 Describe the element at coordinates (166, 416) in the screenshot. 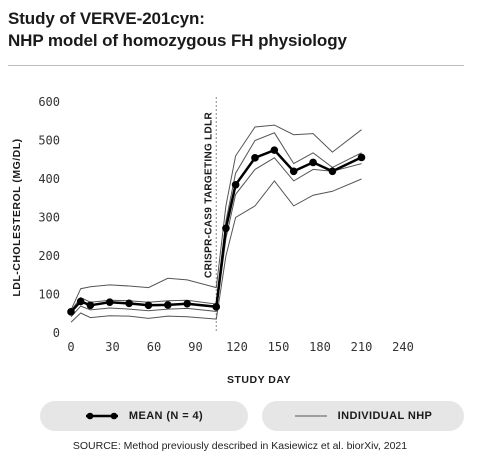

I see `legend-mean-label: MEAN (N = 4)` at that location.